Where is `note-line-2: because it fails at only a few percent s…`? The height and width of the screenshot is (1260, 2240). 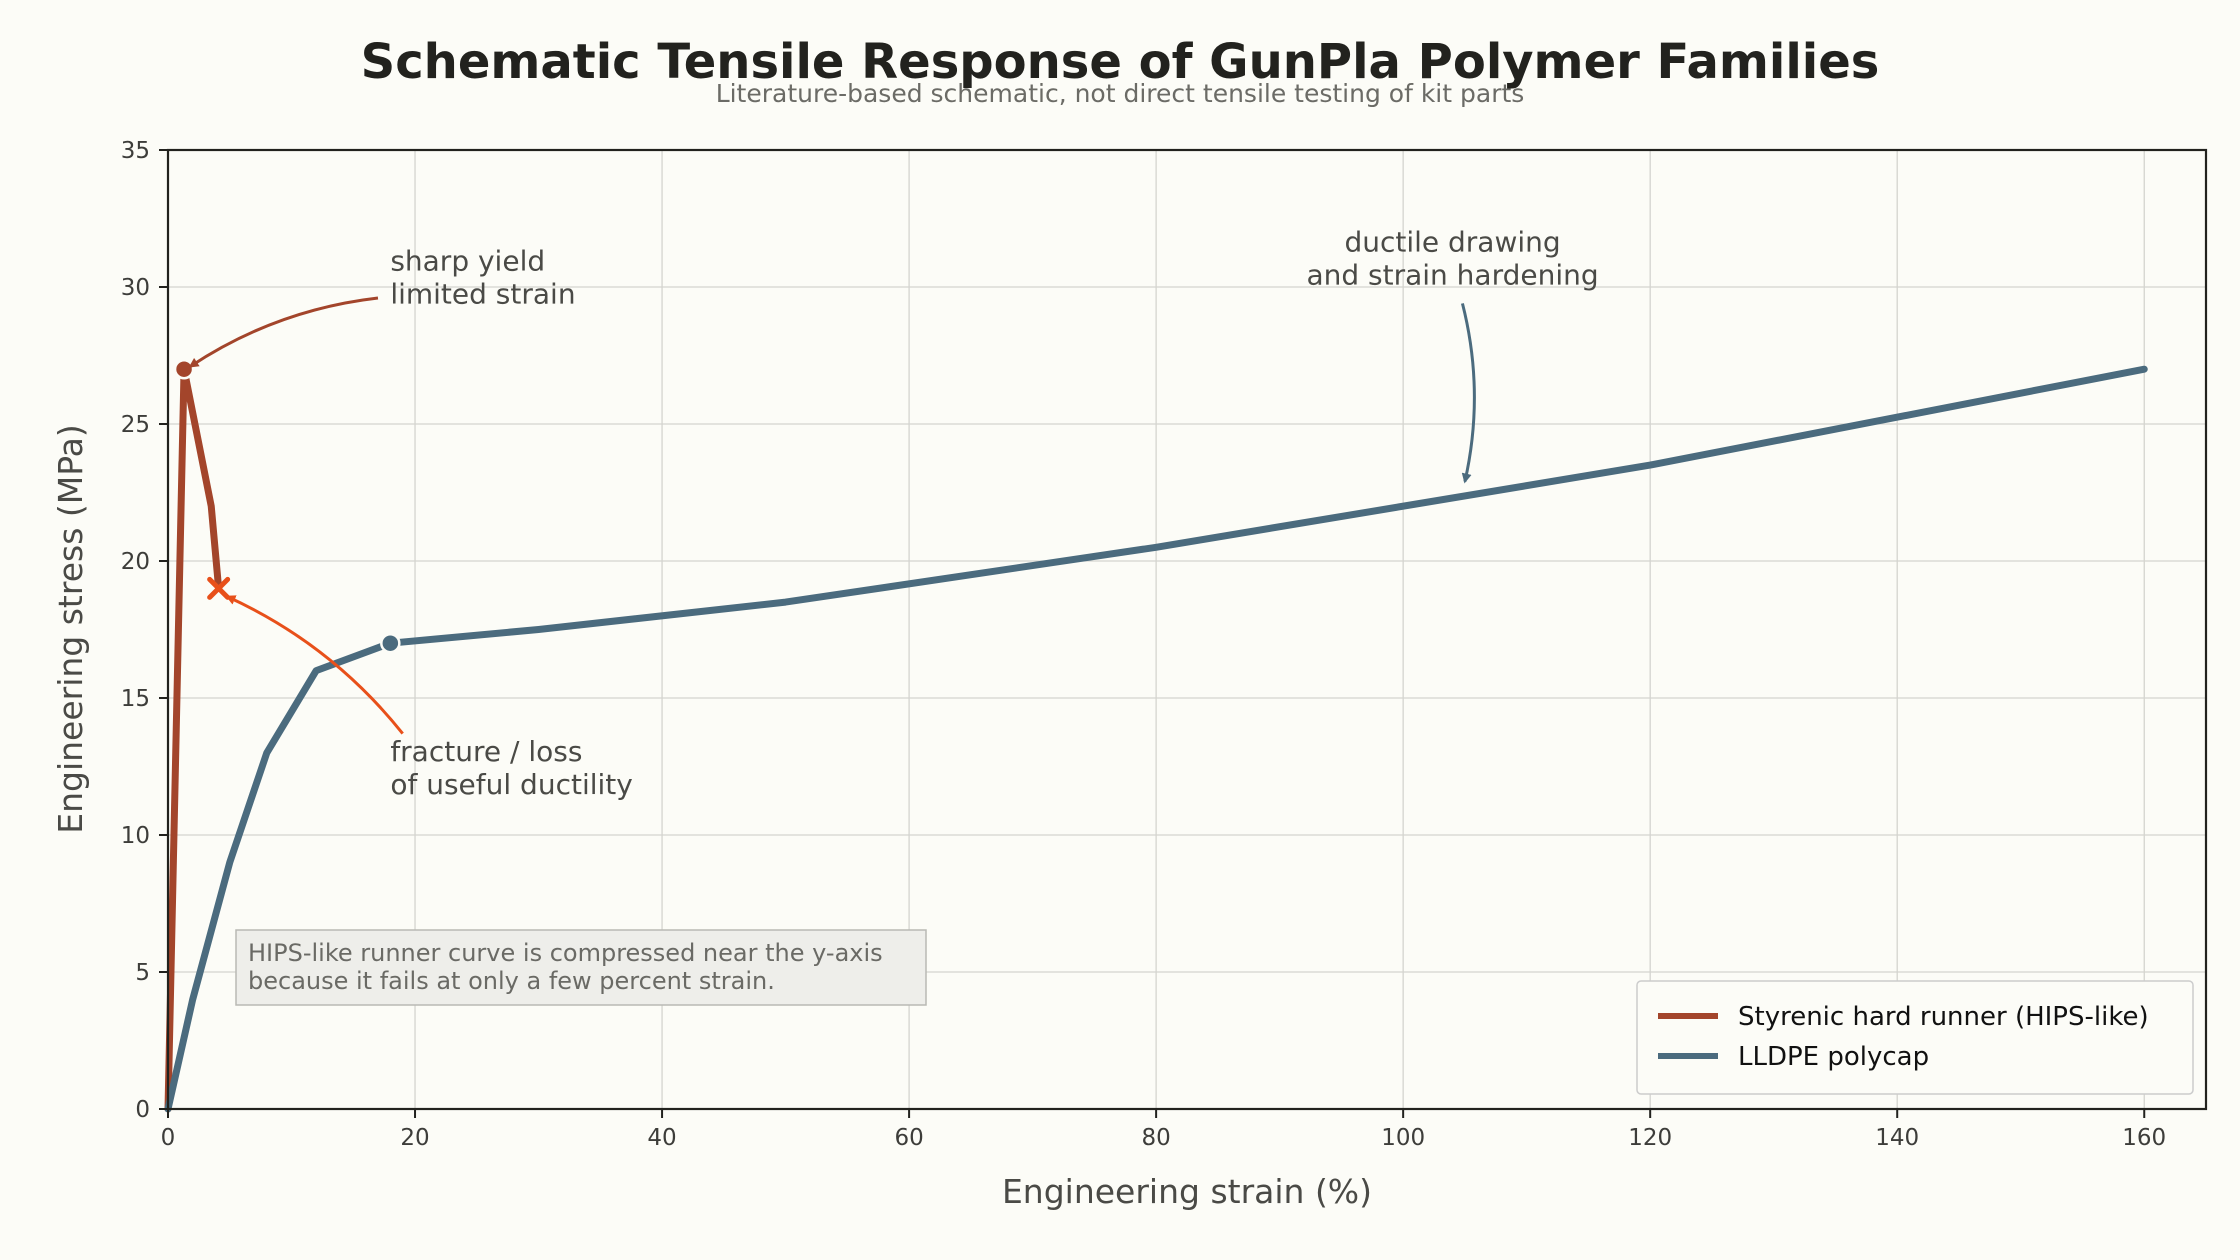 note-line-2: because it fails at only a few percent s… is located at coordinates (511, 981).